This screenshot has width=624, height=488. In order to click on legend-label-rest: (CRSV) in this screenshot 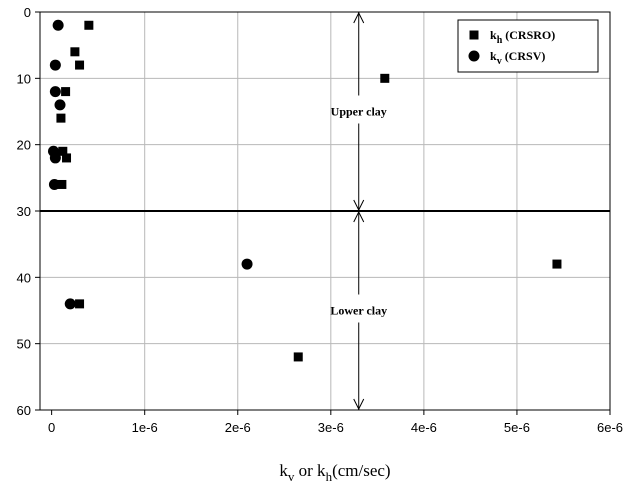, I will do `click(524, 56)`.